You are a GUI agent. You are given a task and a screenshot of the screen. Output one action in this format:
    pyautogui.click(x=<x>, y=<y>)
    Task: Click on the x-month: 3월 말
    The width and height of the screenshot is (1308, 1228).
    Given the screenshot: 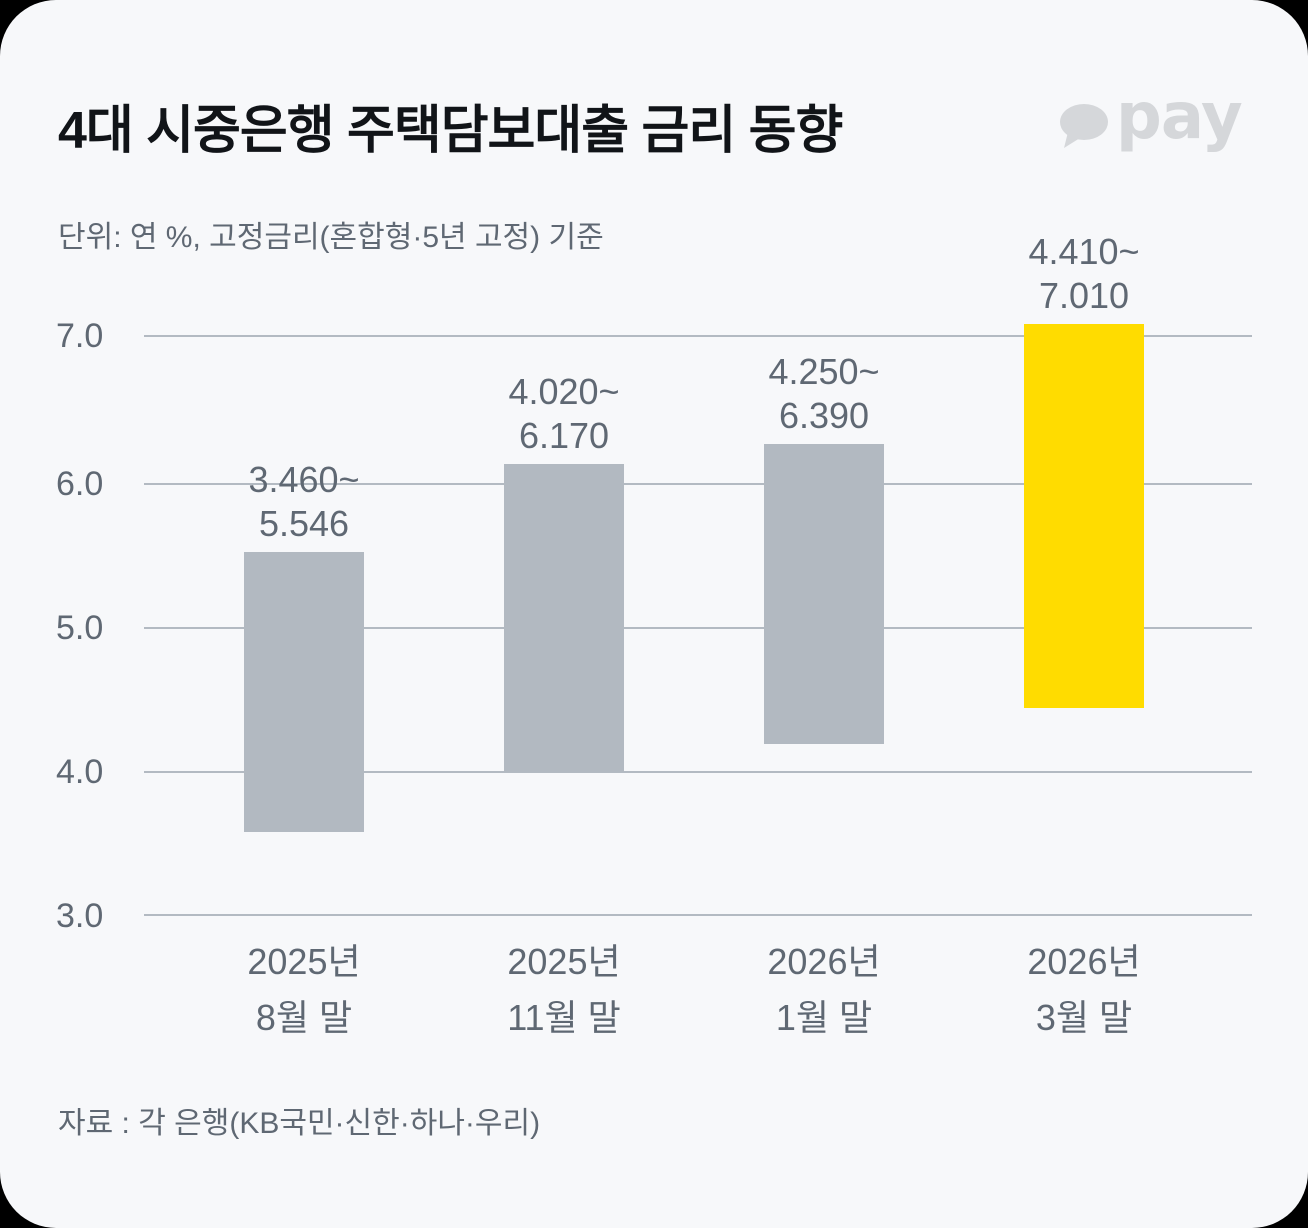 What is the action you would take?
    pyautogui.click(x=1084, y=1017)
    